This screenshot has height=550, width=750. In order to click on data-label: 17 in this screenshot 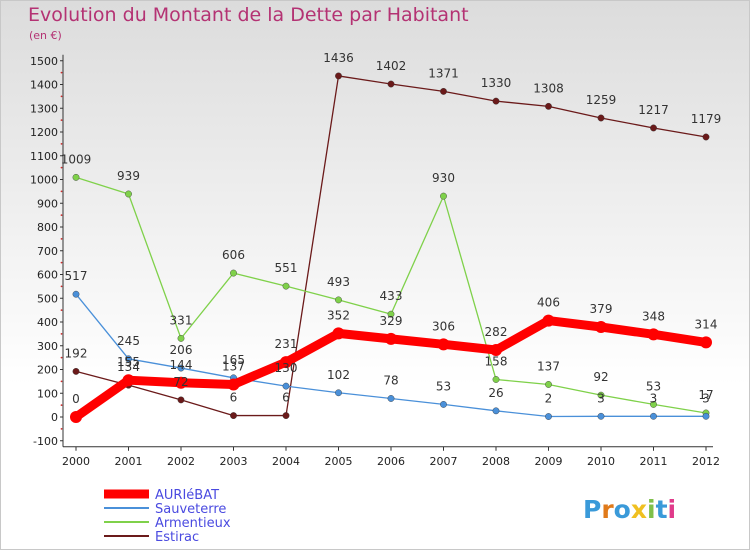, I will do `click(705, 395)`.